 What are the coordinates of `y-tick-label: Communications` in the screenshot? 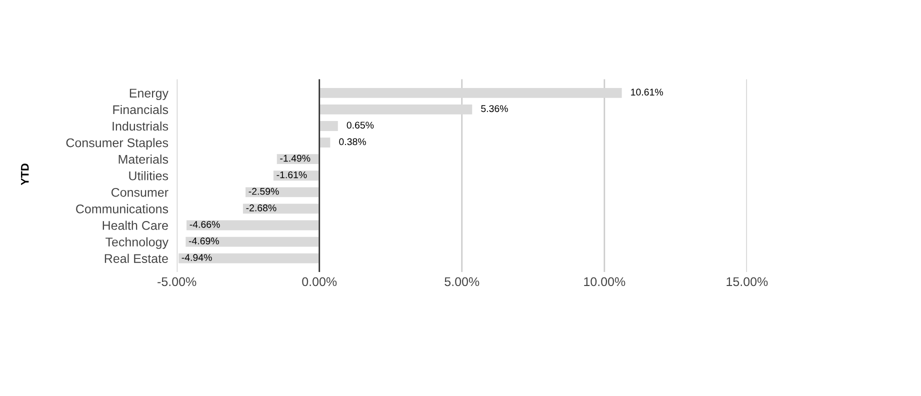 It's located at (122, 209).